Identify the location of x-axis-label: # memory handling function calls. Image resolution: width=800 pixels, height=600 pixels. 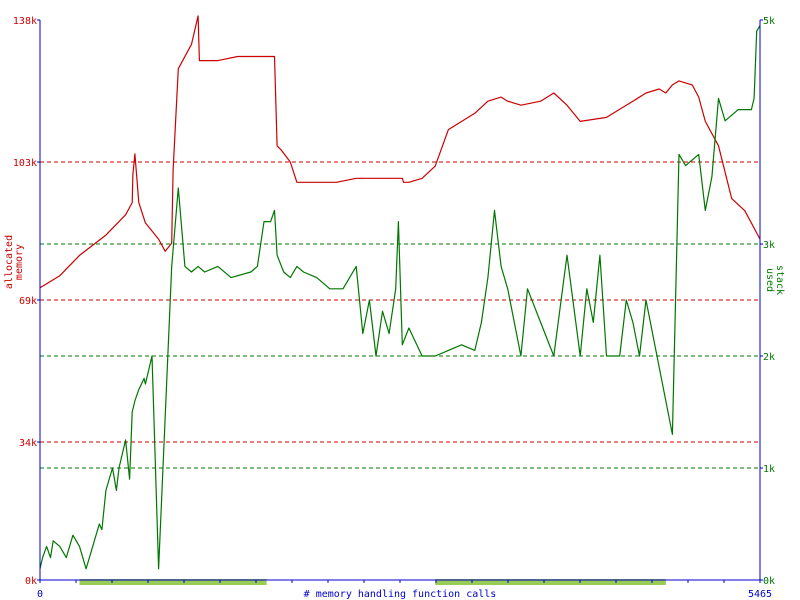
(400, 594).